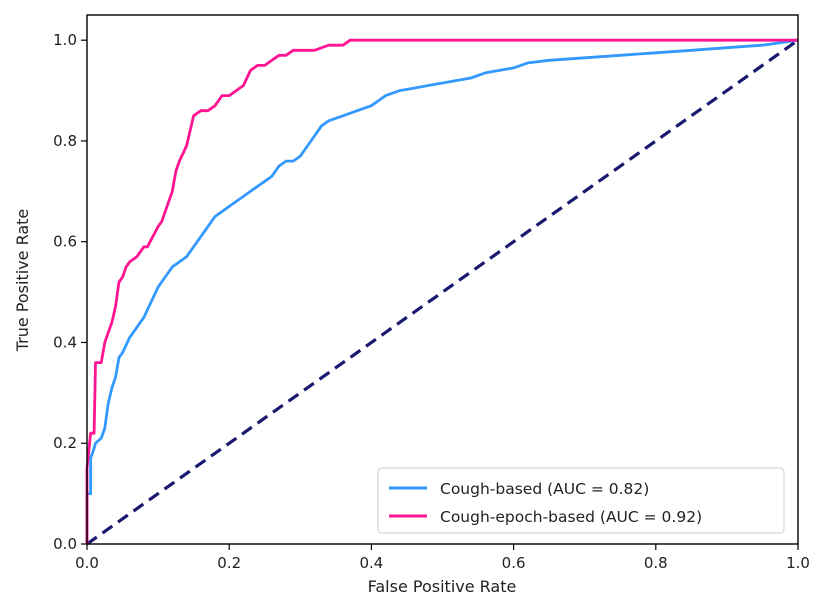 The width and height of the screenshot is (813, 601). What do you see at coordinates (442, 558) in the screenshot?
I see `x-axis-ticks: 0.0 0.2 0.4 0.6 0.8 1.0` at bounding box center [442, 558].